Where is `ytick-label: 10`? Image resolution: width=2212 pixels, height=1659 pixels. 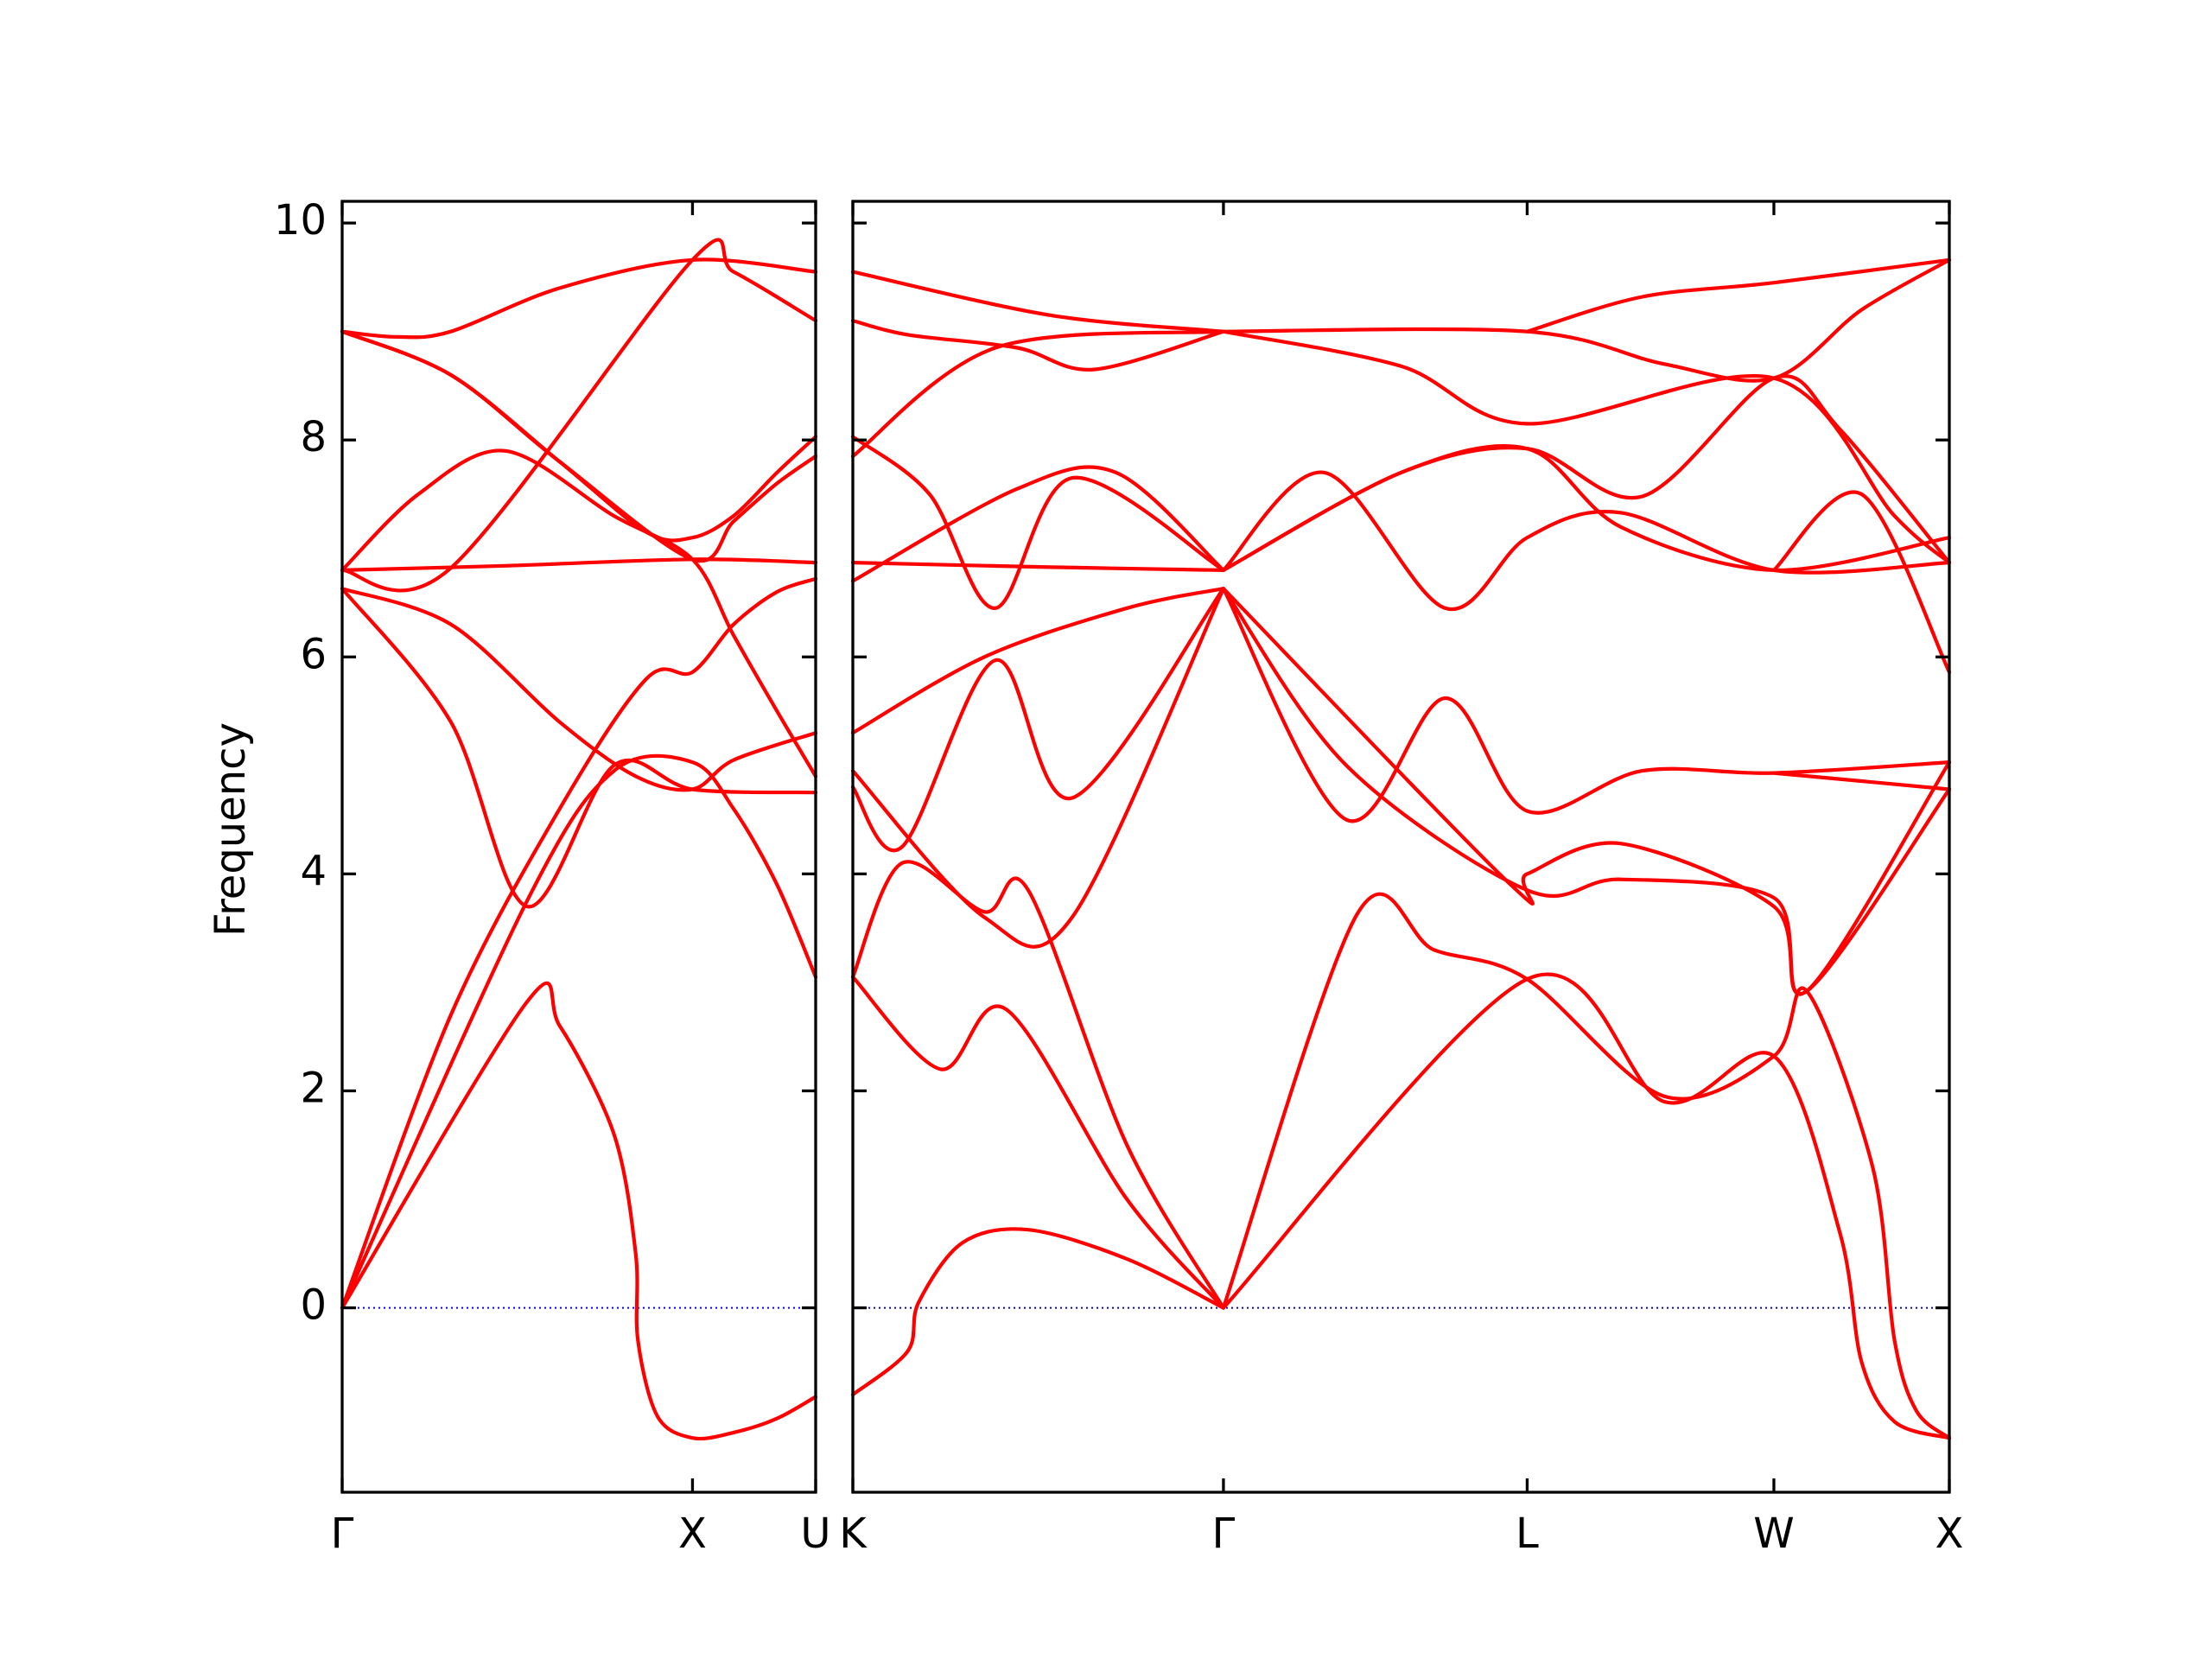 ytick-label: 10 is located at coordinates (300, 220).